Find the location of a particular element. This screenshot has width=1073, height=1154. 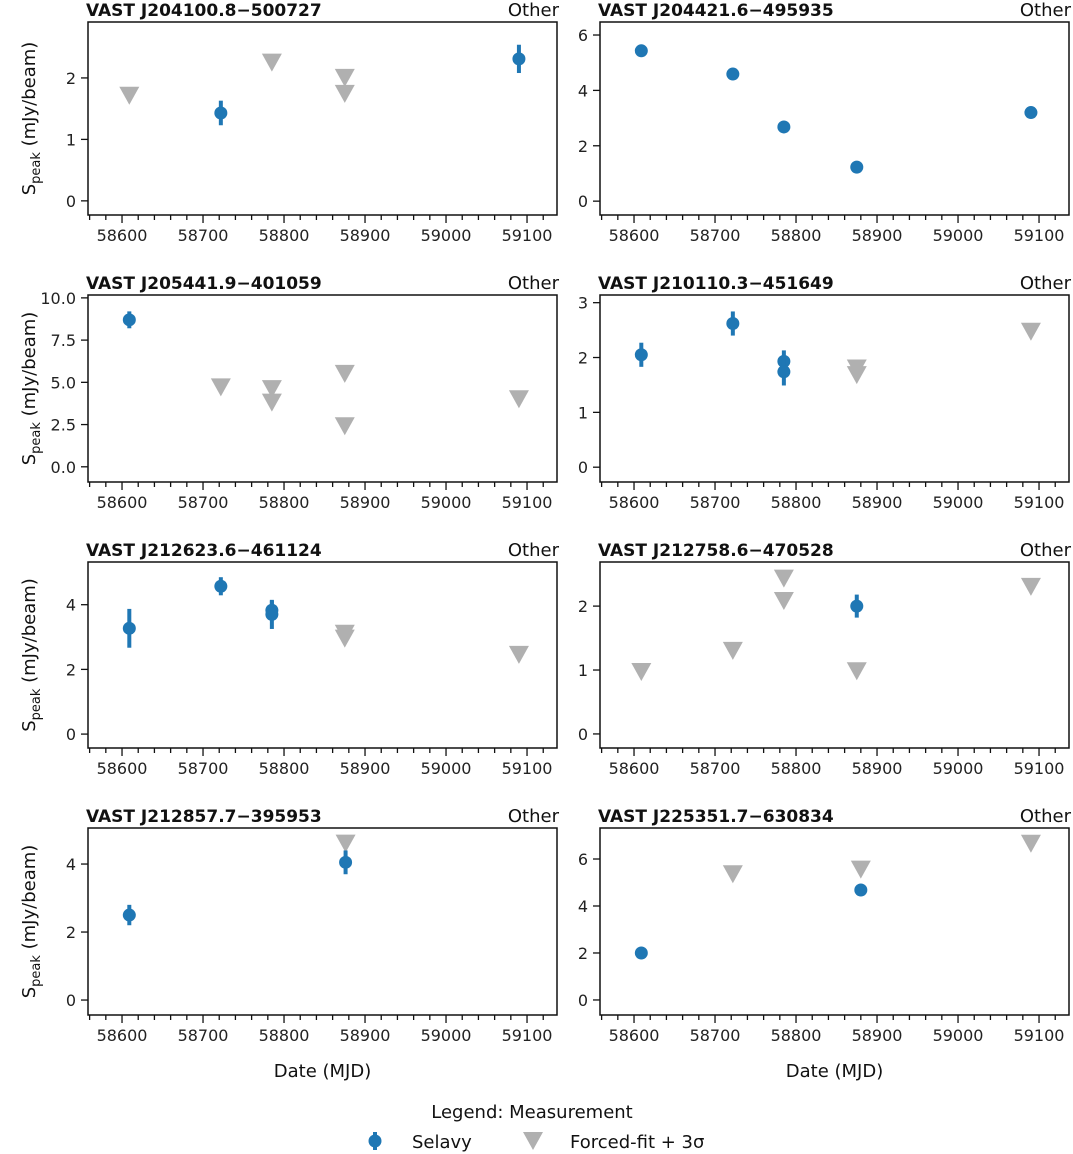

panel-title: VAST J212758.6−470528 is located at coordinates (716, 551).